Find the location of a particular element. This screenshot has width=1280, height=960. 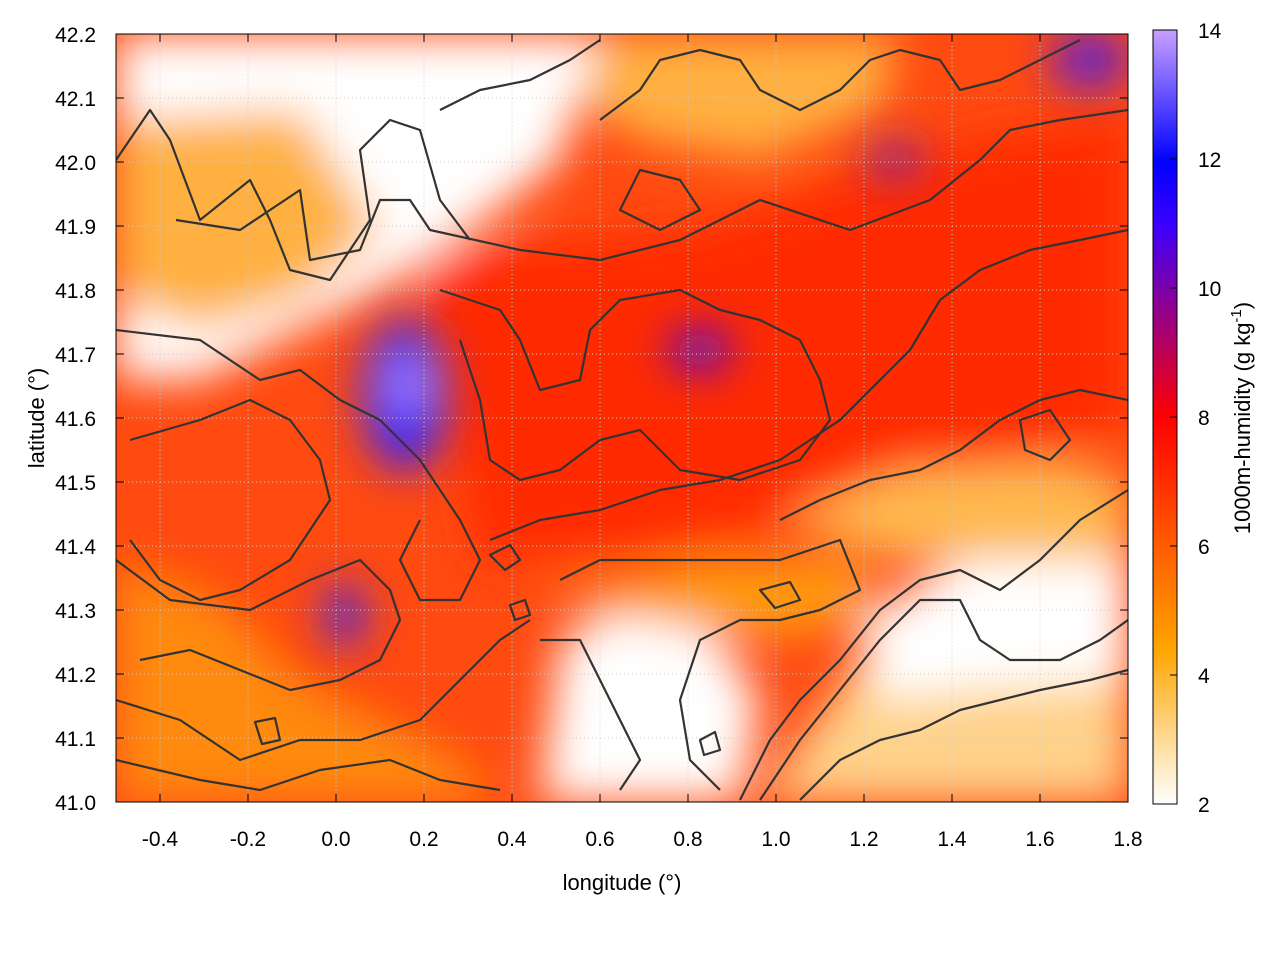

moist-core-violet is located at coordinates (408, 385).